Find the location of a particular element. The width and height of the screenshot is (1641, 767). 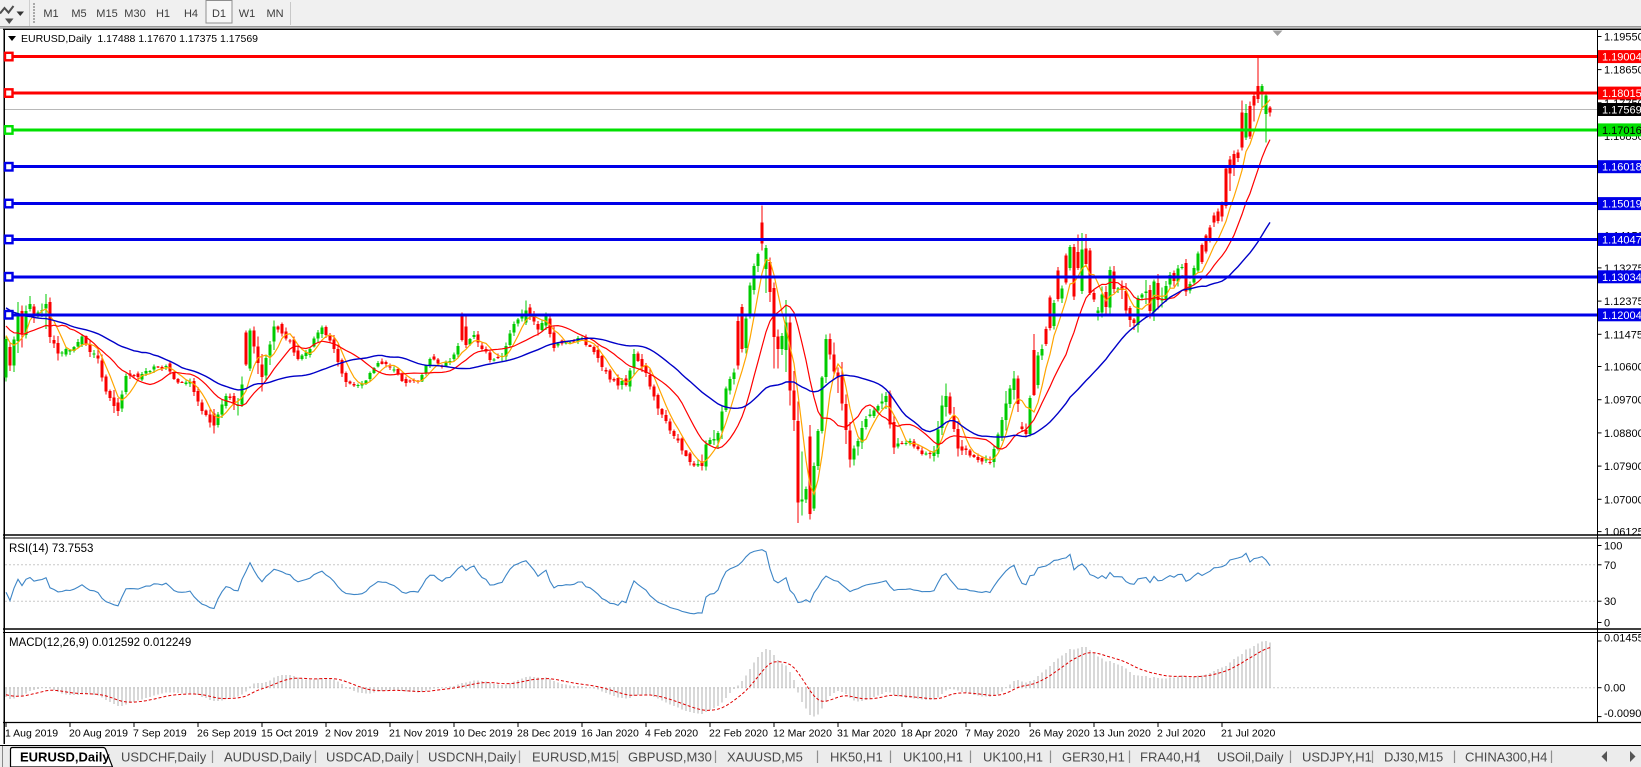

svg-text: 15 Oct 2019 is located at coordinates (289, 734).